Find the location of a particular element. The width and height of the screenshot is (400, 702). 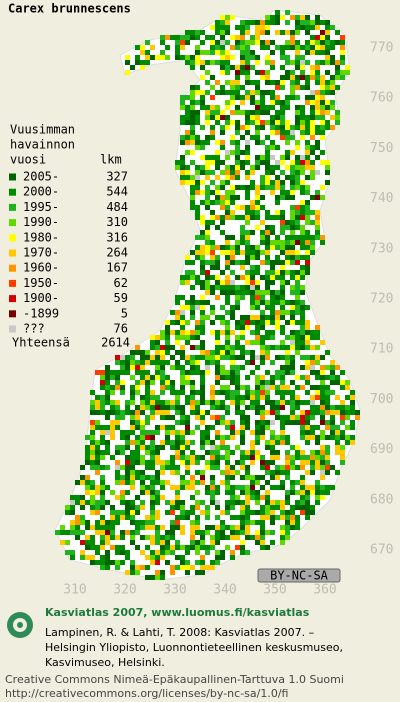

legend-swatch is located at coordinates (12, 192).